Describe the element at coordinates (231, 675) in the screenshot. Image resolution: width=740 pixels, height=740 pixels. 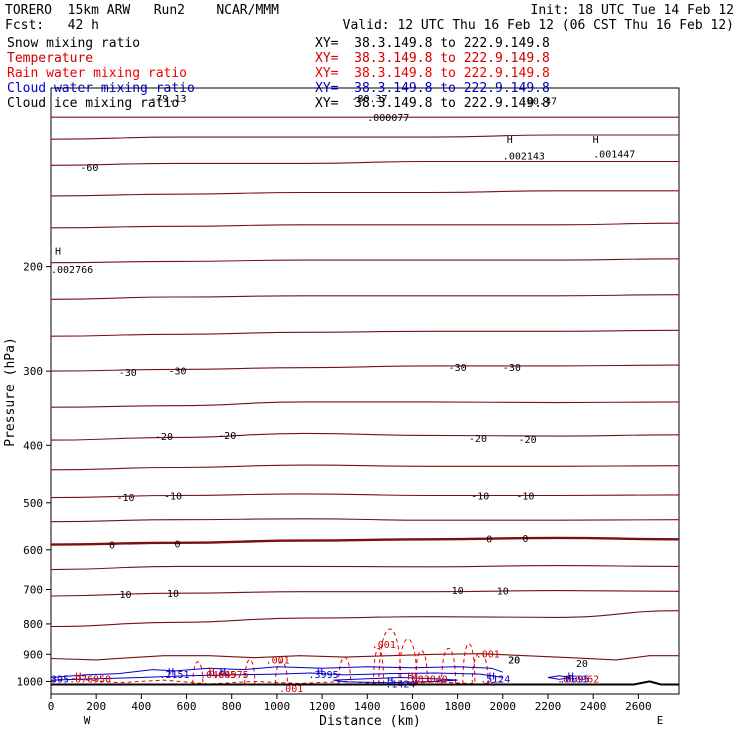
I see `extremum-value-label: .04975` at that location.